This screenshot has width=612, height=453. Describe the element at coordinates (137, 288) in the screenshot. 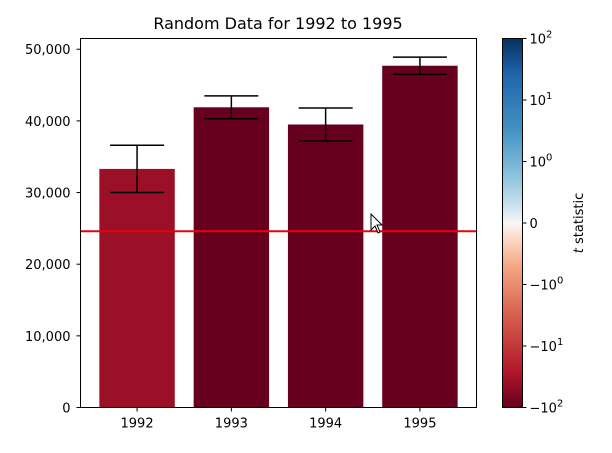

I see `bar-1992` at that location.